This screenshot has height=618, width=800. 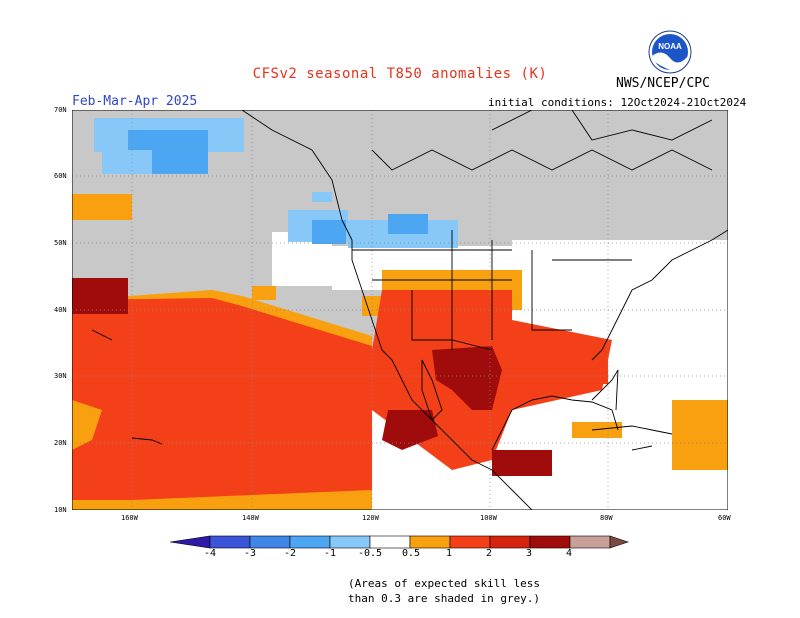 What do you see at coordinates (210, 553) in the screenshot?
I see `colorbar-label: -4` at bounding box center [210, 553].